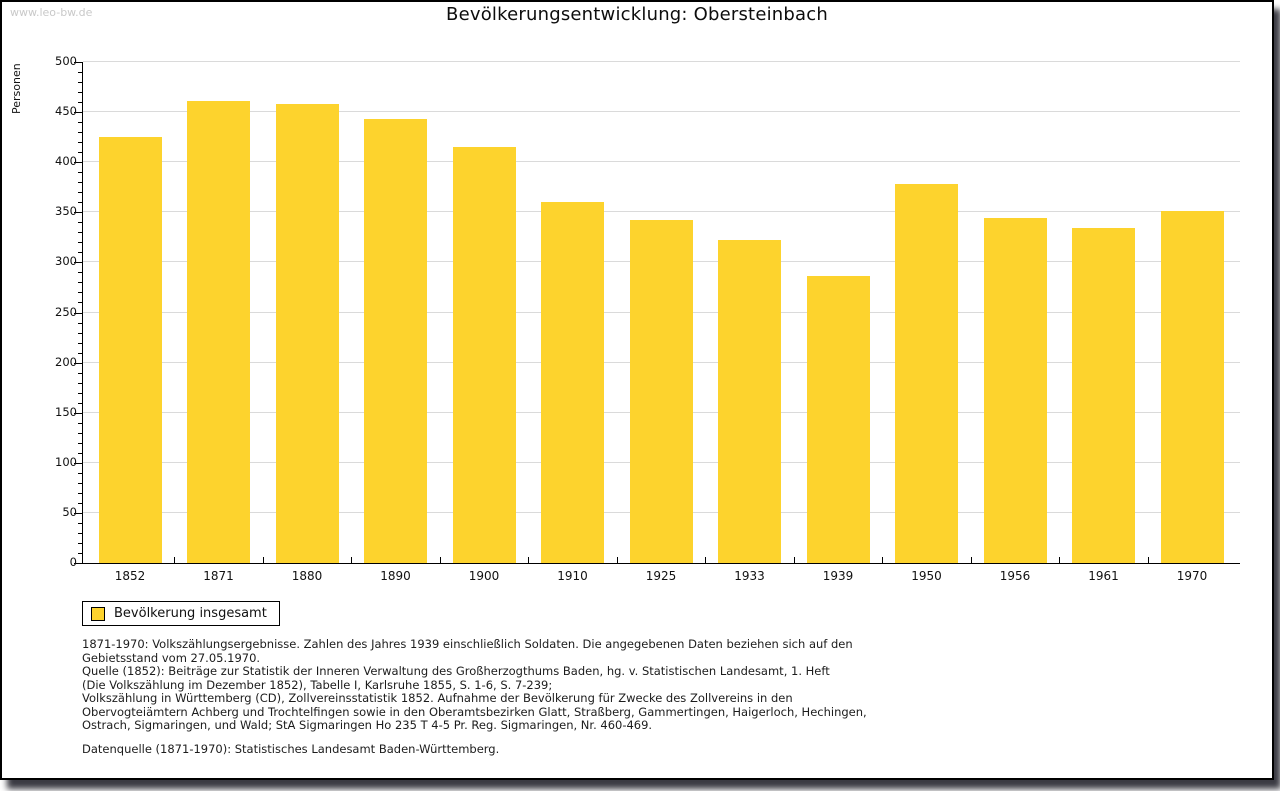  Describe the element at coordinates (838, 419) in the screenshot. I see `bar-1939` at that location.